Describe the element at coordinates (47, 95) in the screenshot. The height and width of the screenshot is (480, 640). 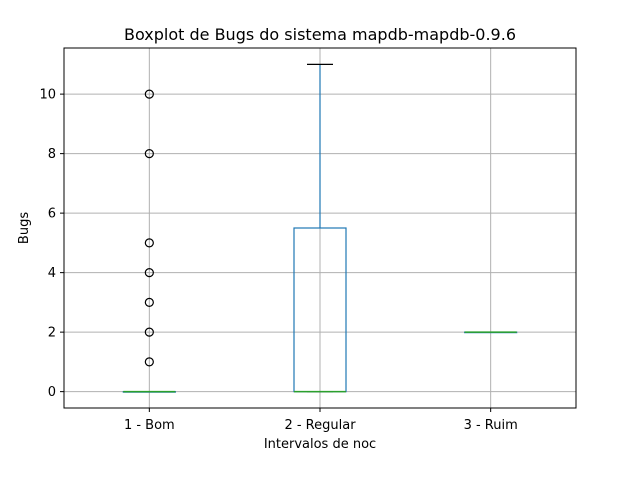
I see `y-tick-label: 10` at that location.